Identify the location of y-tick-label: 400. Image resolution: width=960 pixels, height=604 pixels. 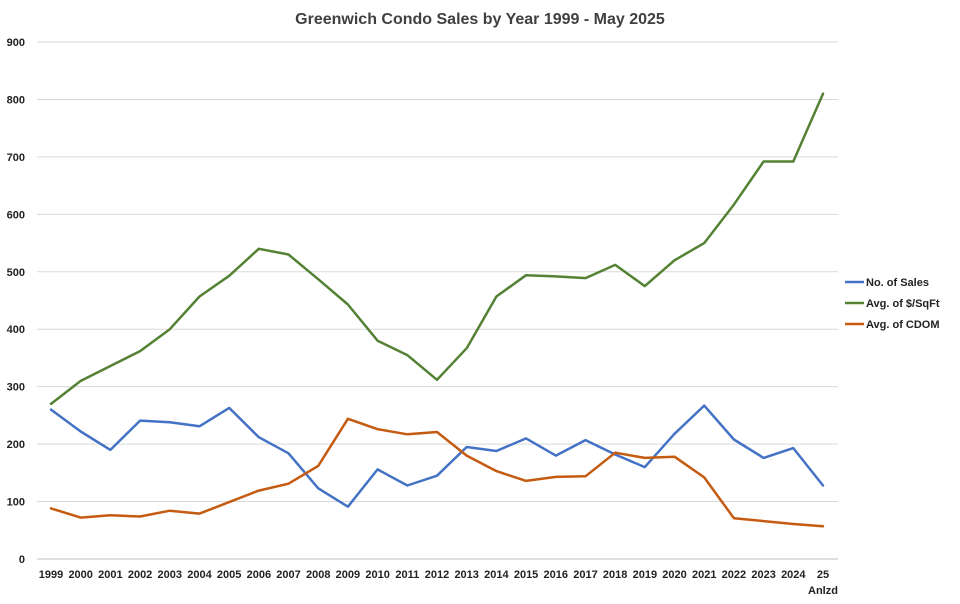
(16, 330).